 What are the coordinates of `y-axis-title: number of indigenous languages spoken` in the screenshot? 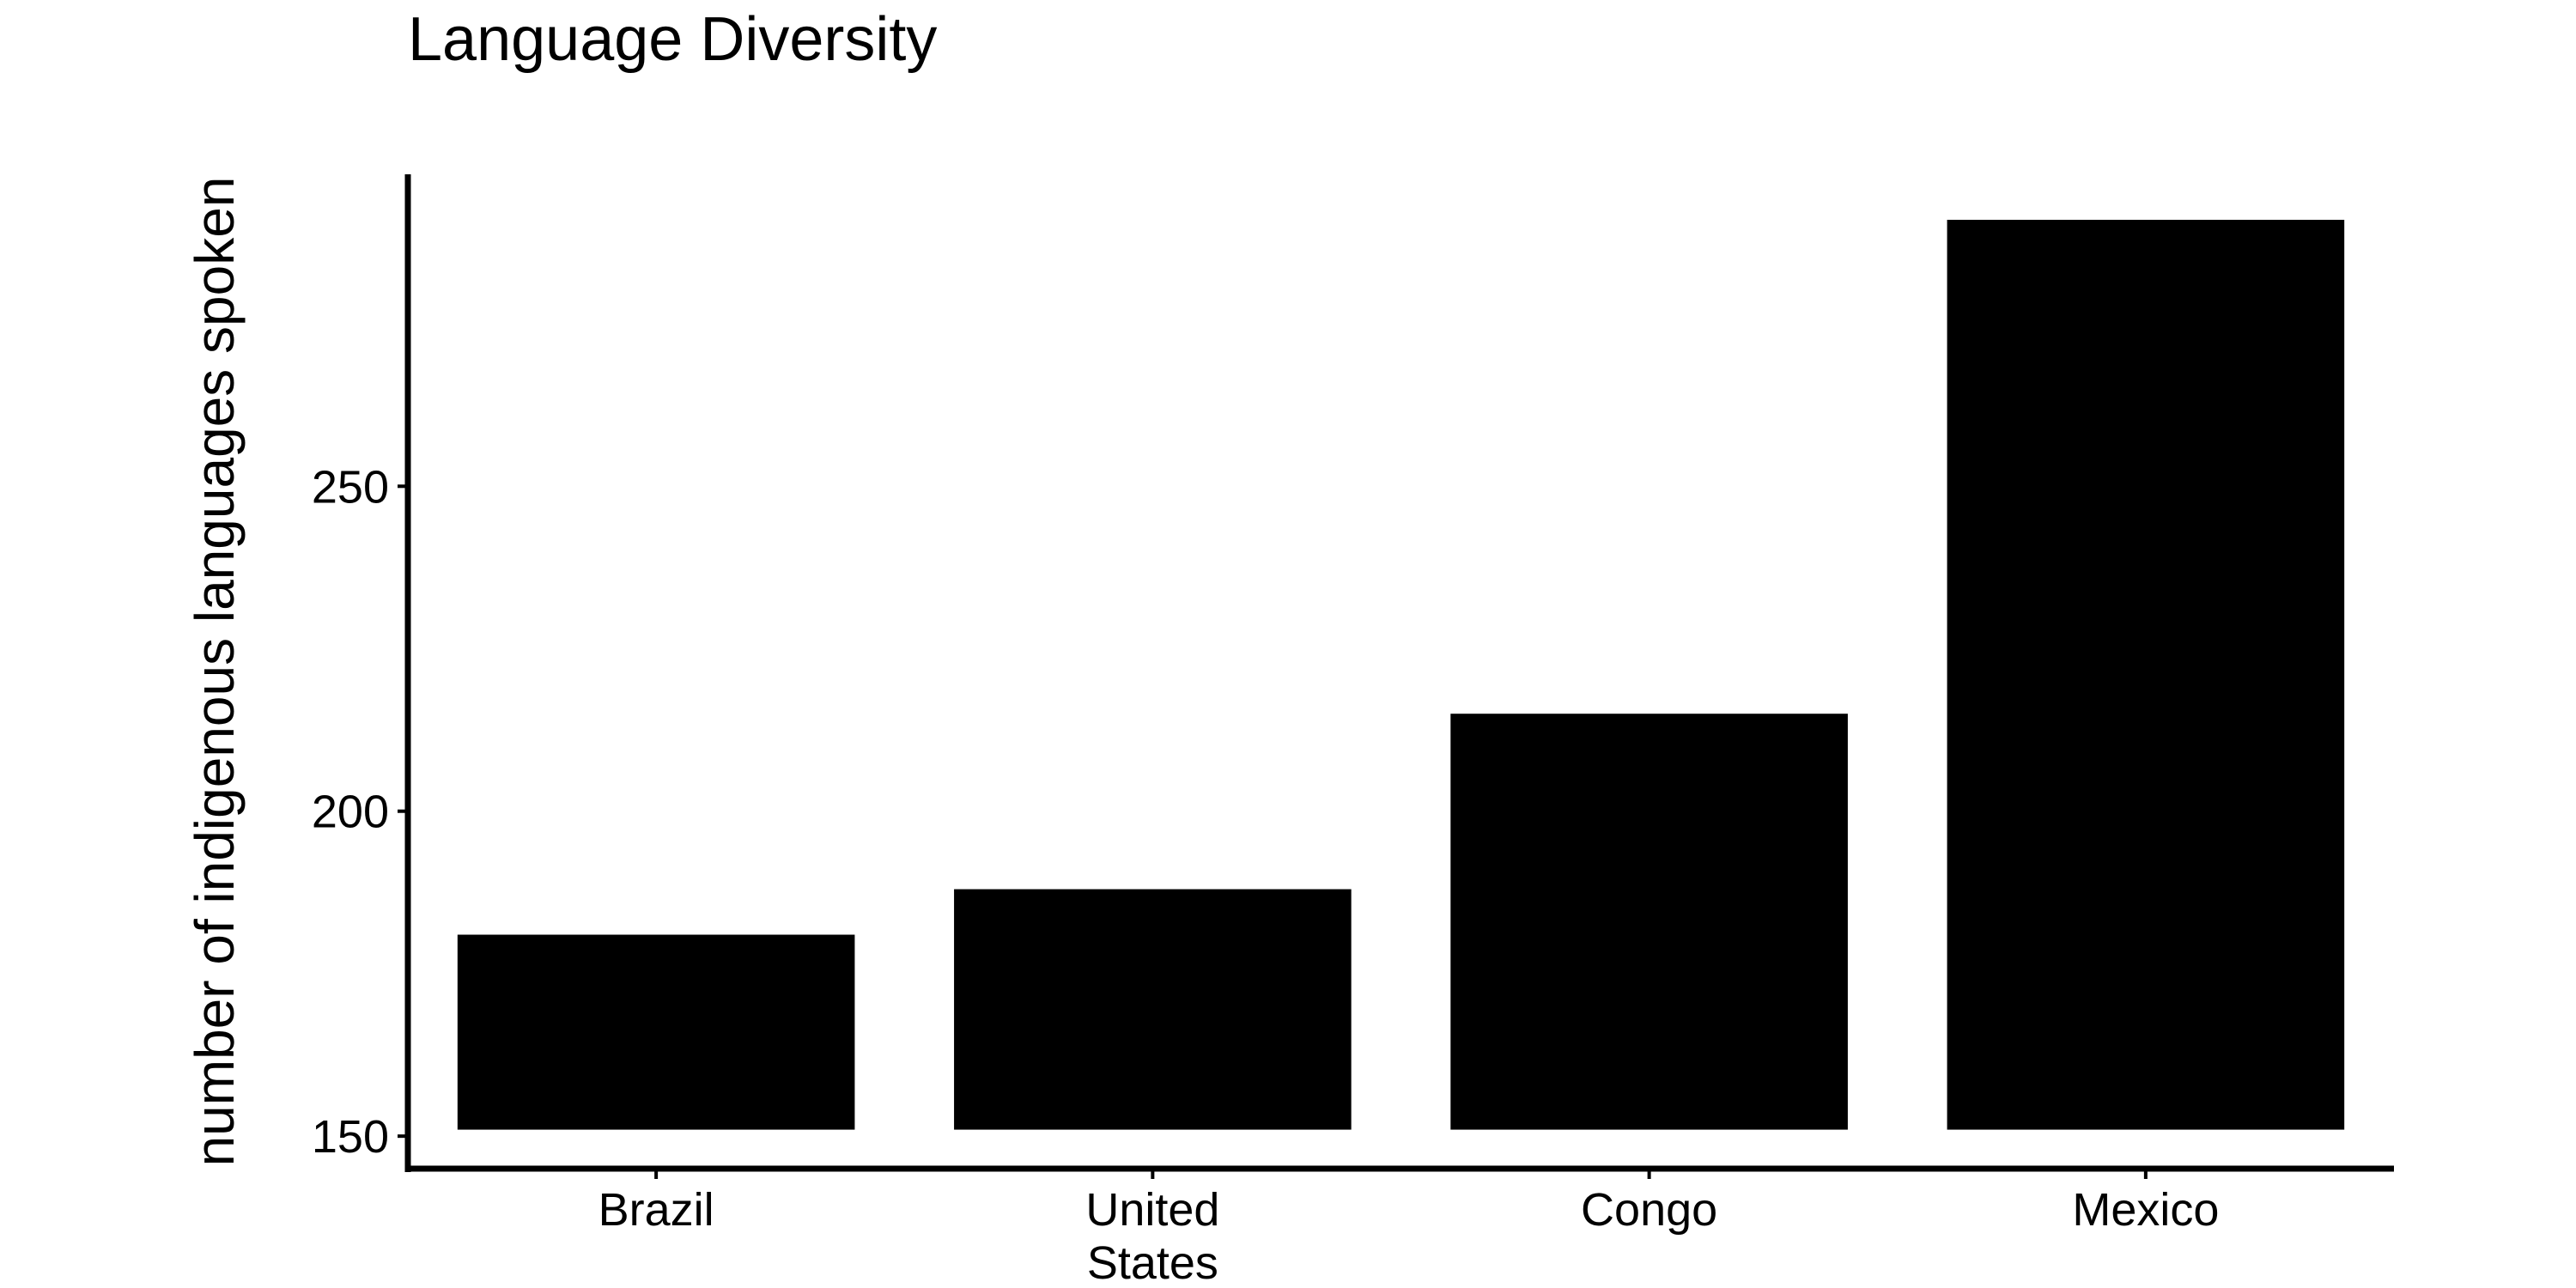 It's located at (215, 672).